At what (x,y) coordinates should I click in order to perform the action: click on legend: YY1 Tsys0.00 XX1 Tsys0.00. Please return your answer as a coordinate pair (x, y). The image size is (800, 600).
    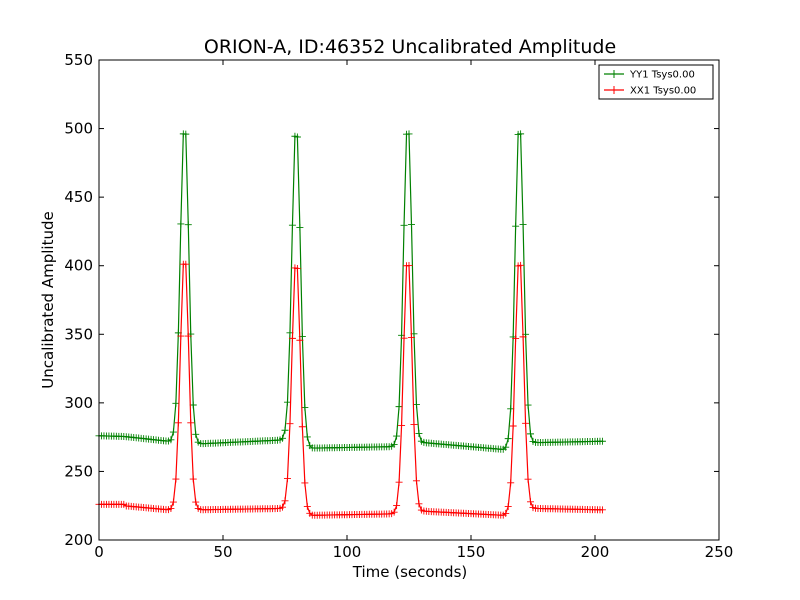
    Looking at the image, I should click on (656, 82).